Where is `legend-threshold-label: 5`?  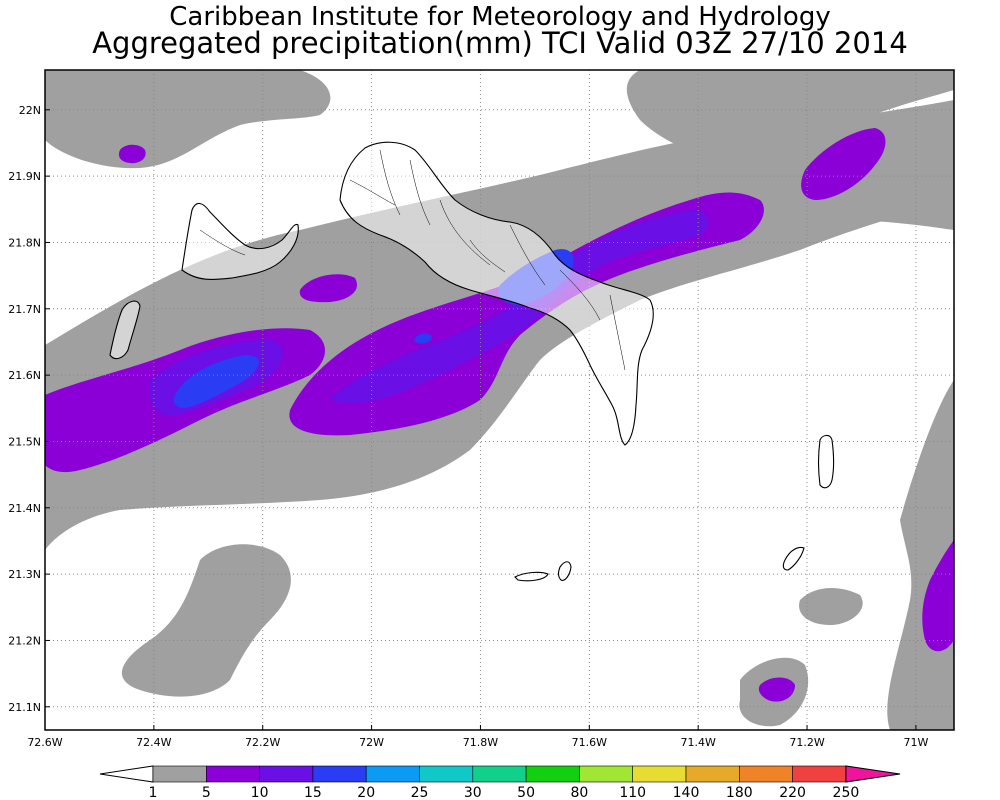
legend-threshold-label: 5 is located at coordinates (206, 792).